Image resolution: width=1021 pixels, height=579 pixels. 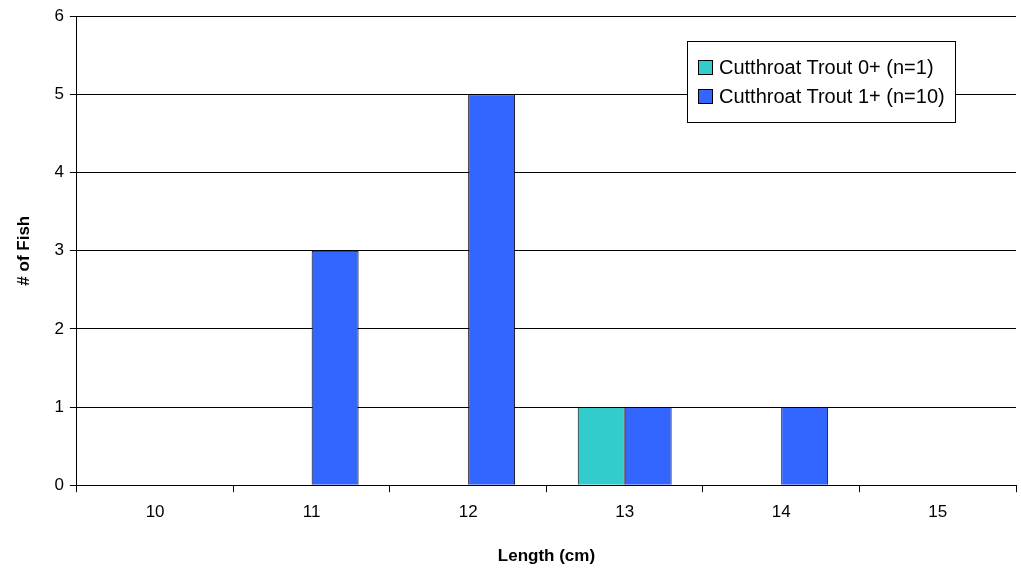 I want to click on x-tick-label: 10, so click(x=155, y=512).